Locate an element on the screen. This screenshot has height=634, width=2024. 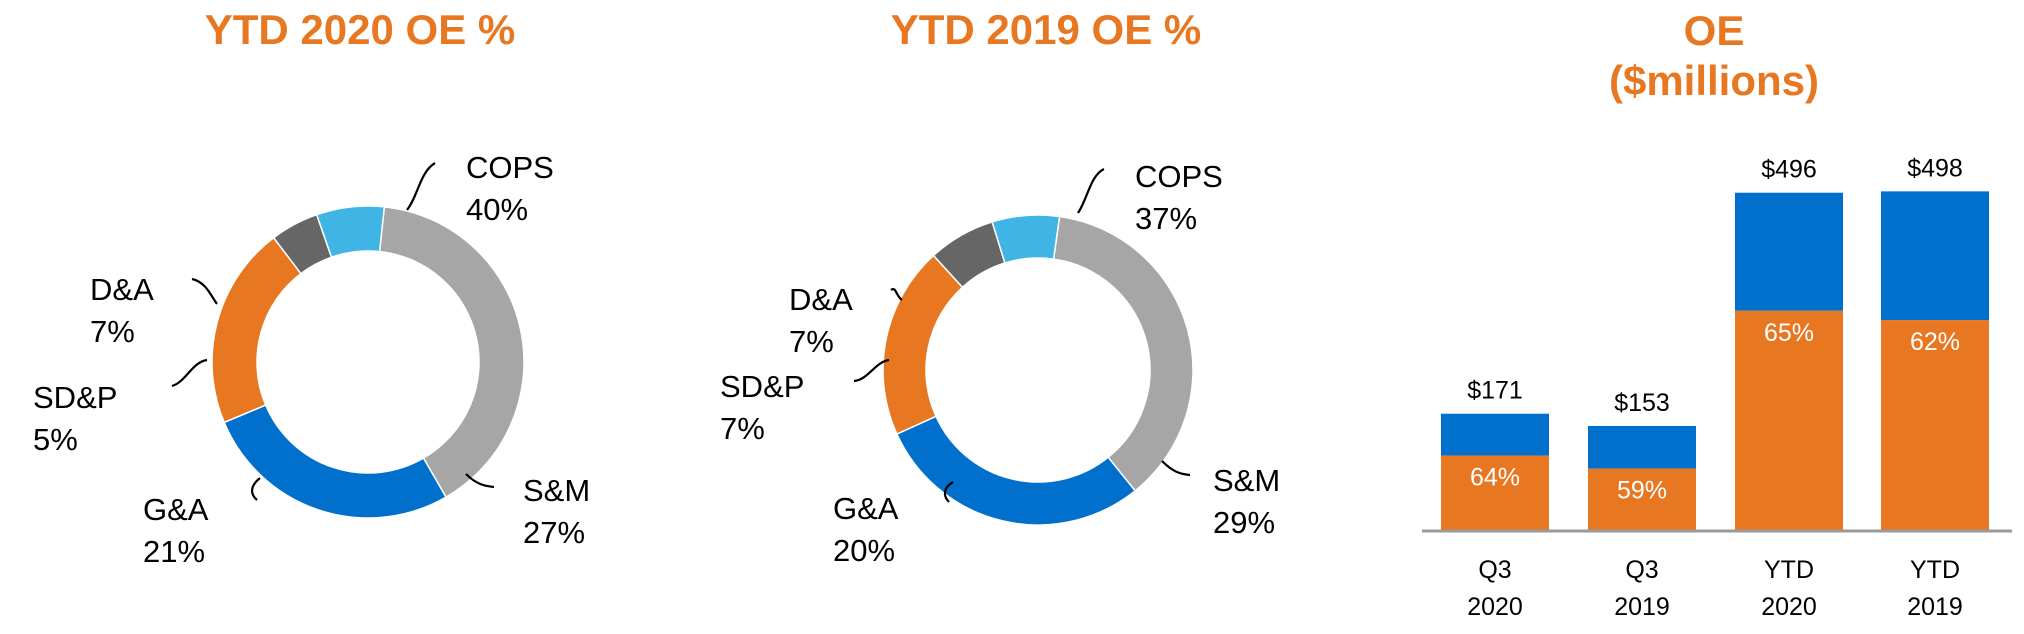
bar-share-label-0: 64% is located at coordinates (1495, 478).